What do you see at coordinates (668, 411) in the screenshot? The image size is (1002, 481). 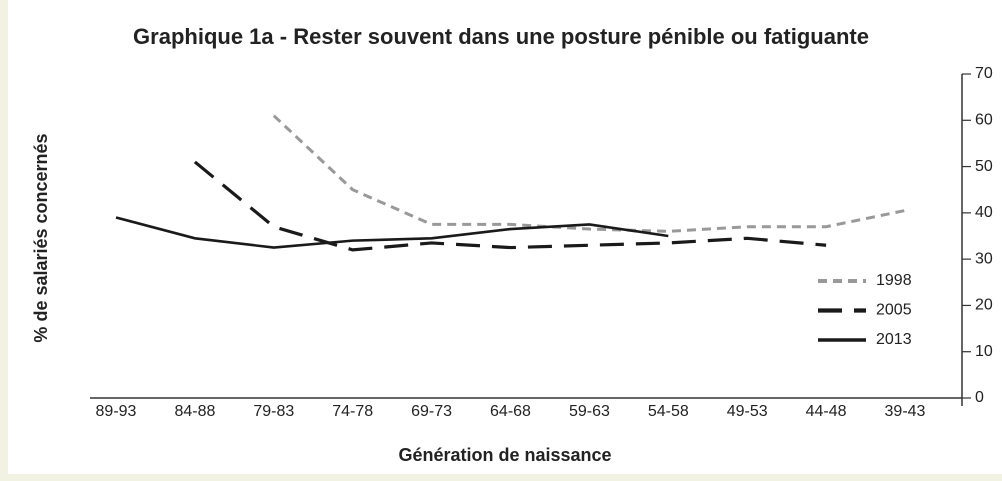 I see `x-tick-label: 54-58` at bounding box center [668, 411].